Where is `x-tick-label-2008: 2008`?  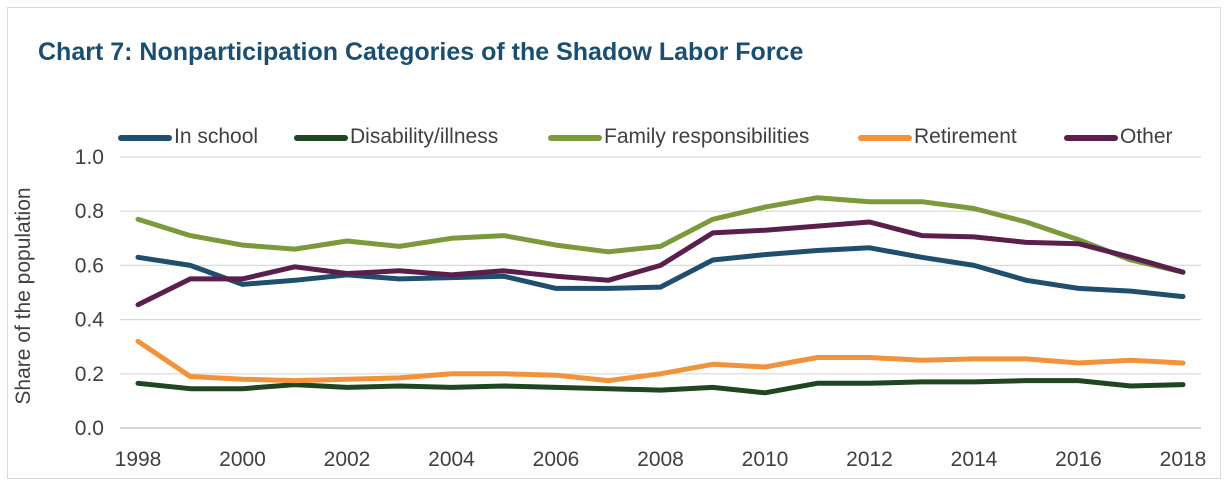 x-tick-label-2008: 2008 is located at coordinates (660, 459).